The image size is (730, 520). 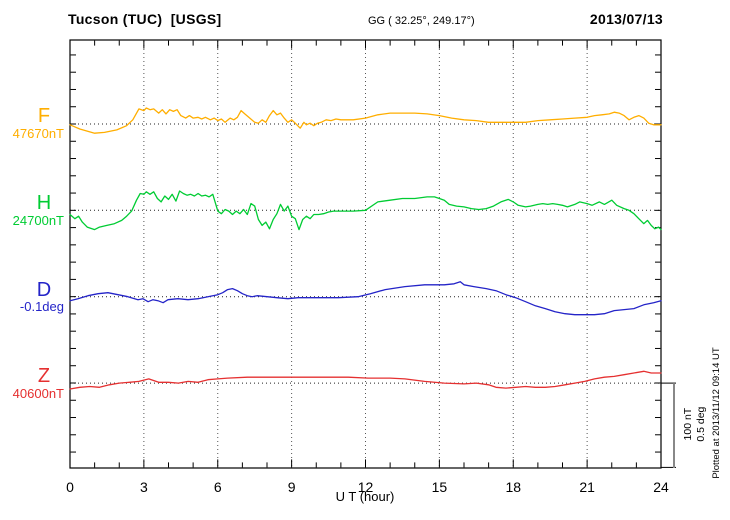 What do you see at coordinates (440, 487) in the screenshot?
I see `x-tick-label-15: 15` at bounding box center [440, 487].